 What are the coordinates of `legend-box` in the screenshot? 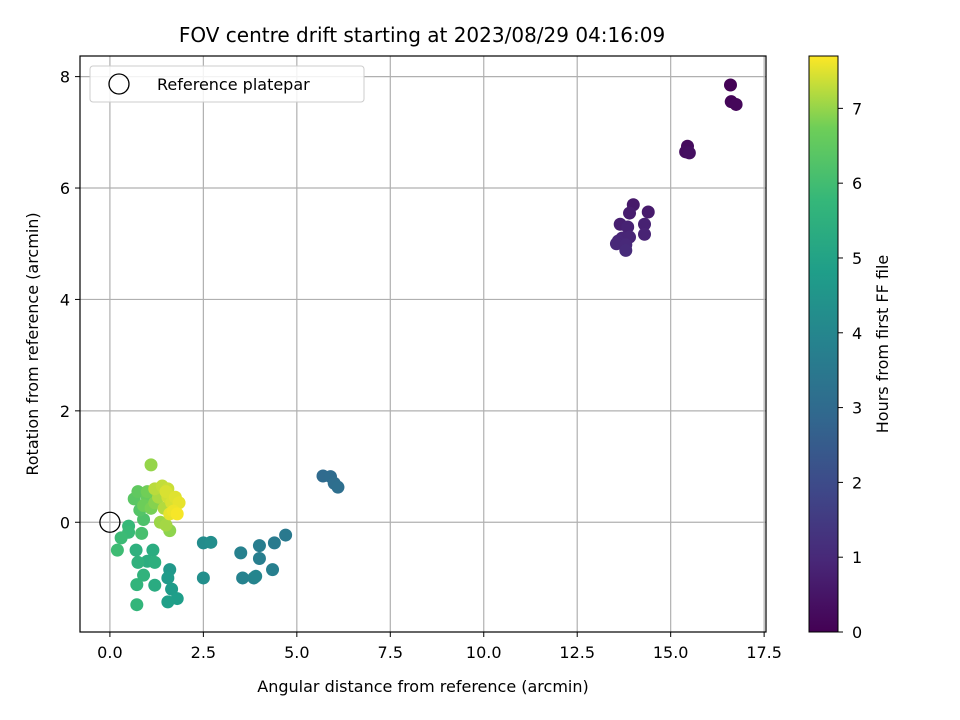 It's located at (227, 84).